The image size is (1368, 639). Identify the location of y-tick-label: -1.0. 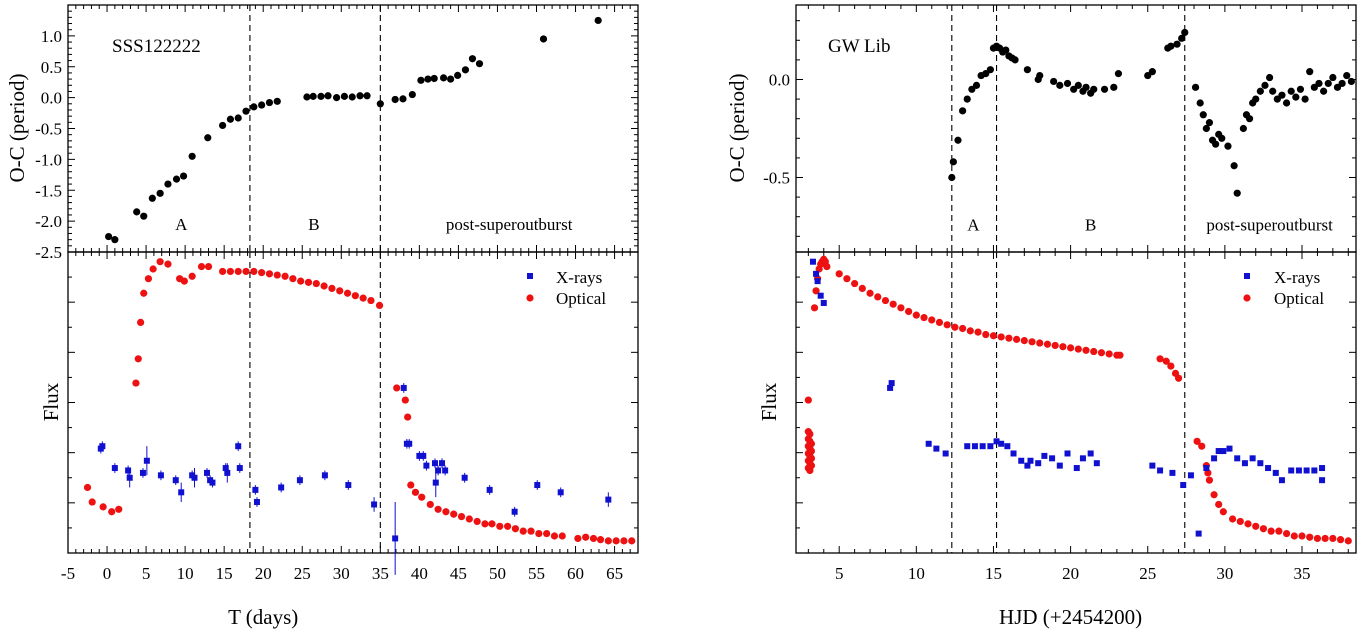
(48, 159).